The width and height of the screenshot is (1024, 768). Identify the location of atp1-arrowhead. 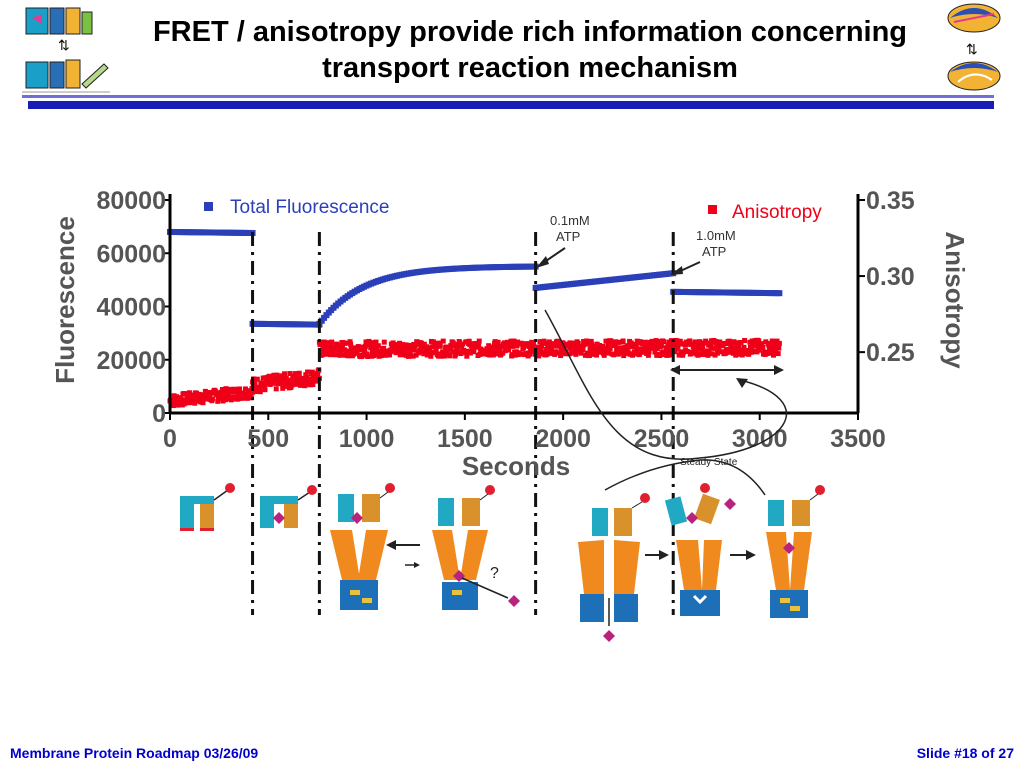
(542, 262).